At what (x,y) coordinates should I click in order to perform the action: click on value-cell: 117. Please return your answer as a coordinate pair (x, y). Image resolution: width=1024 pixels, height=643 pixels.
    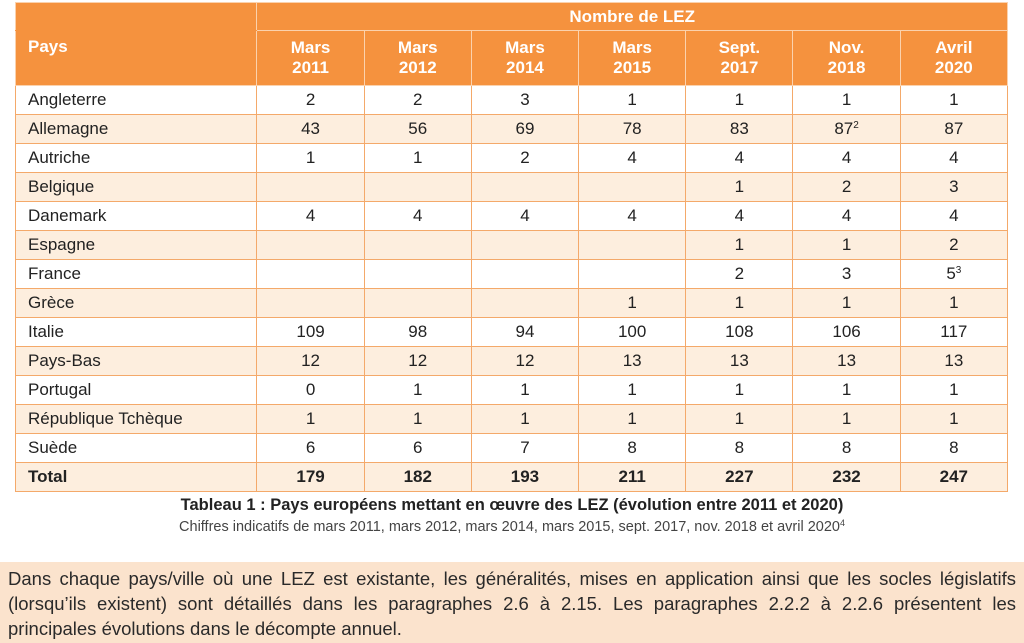
    Looking at the image, I should click on (954, 332).